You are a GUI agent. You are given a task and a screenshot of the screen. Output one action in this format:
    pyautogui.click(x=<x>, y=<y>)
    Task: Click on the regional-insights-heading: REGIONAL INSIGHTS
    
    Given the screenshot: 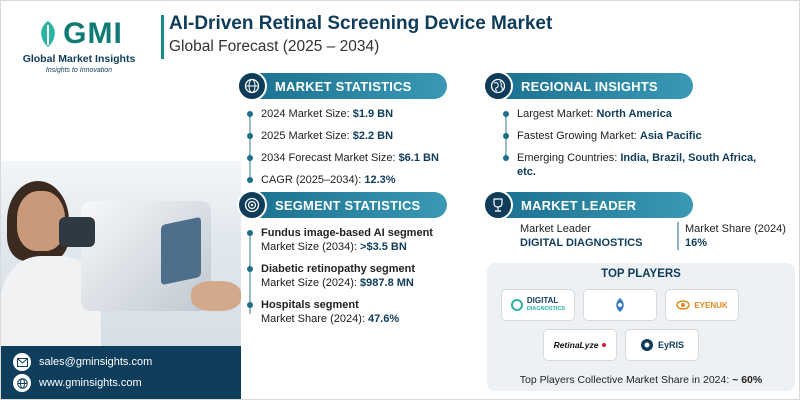 What is the action you would take?
    pyautogui.click(x=588, y=86)
    